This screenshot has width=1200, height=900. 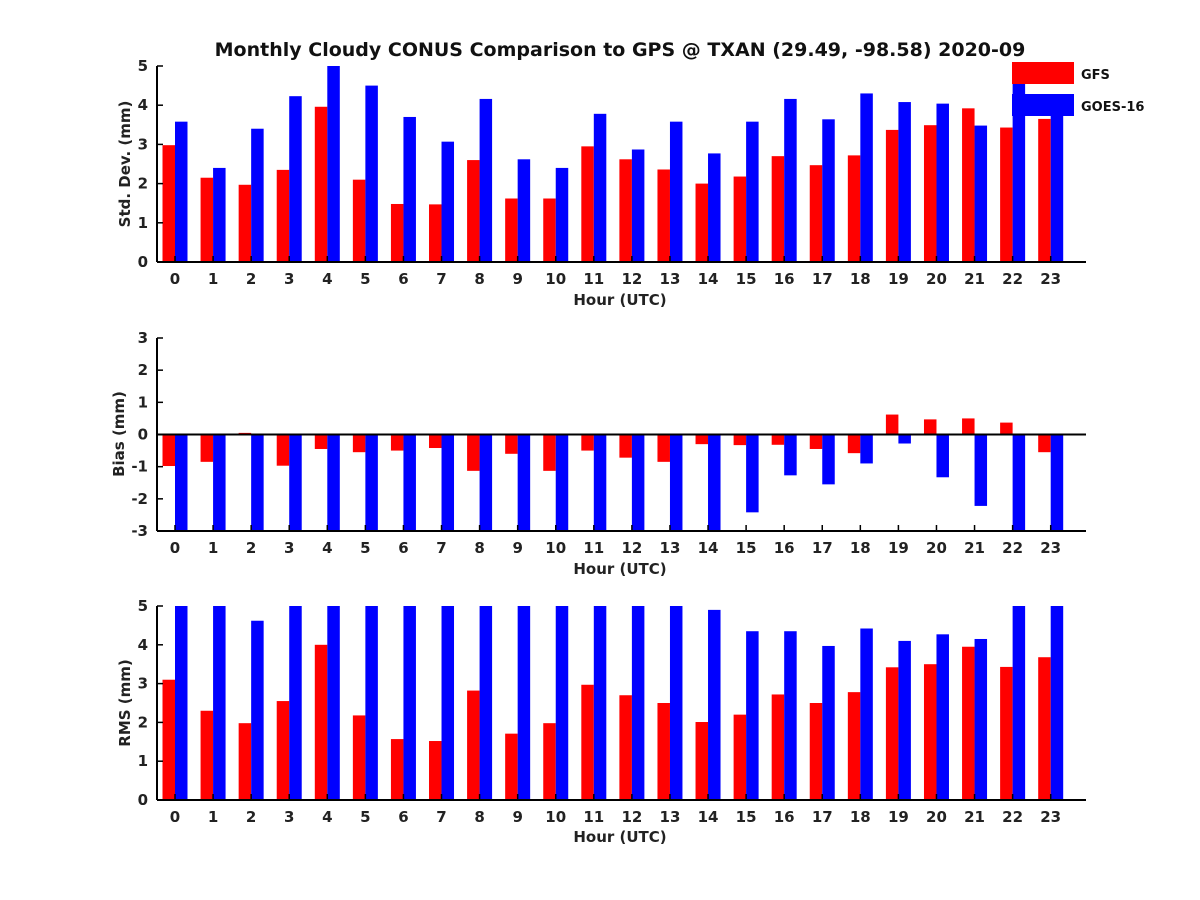 I want to click on x-tick-label-rms: 2, so click(x=251, y=817).